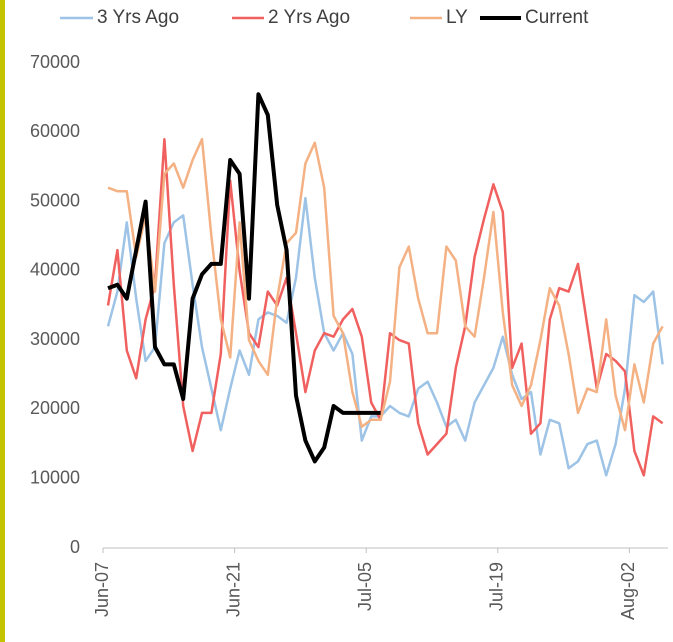 The image size is (673, 642). What do you see at coordinates (2, 321) in the screenshot?
I see `side-stripe` at bounding box center [2, 321].